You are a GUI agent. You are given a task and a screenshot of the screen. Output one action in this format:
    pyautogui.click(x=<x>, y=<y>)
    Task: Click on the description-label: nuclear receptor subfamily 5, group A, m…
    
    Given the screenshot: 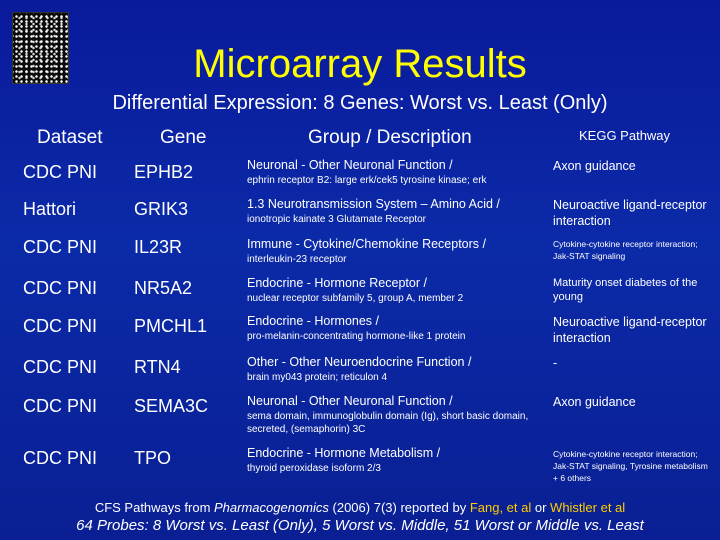 What is the action you would take?
    pyautogui.click(x=355, y=298)
    